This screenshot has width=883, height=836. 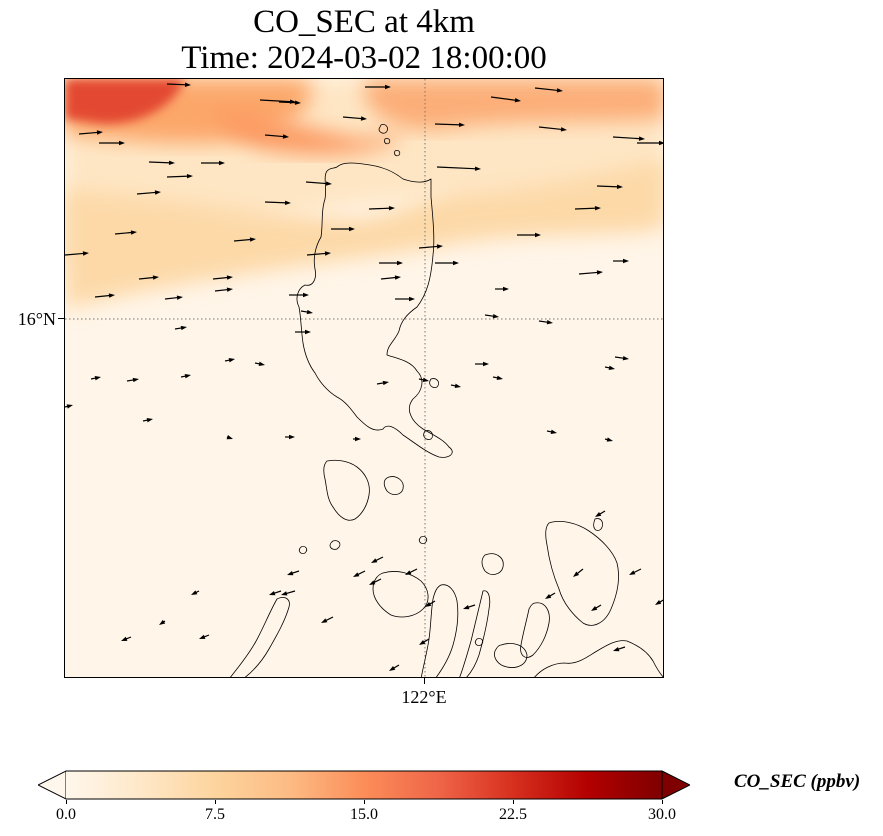 I want to click on lon-tick-mark, so click(x=424, y=681).